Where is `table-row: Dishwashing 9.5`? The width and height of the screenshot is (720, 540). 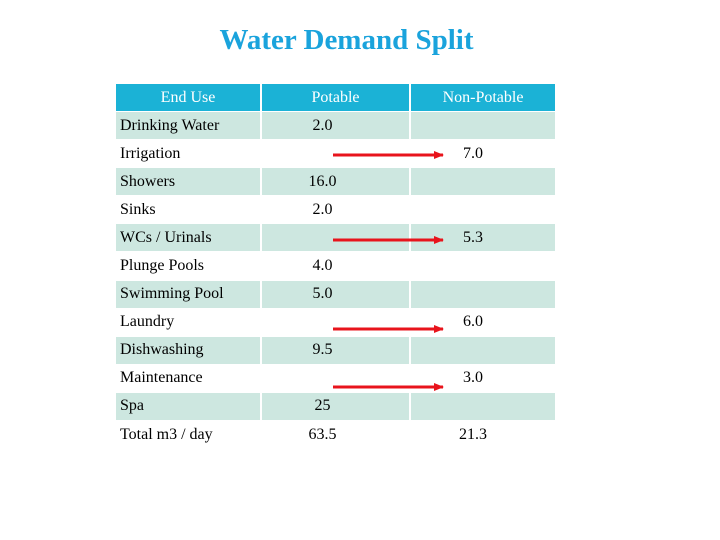 table-row: Dishwashing 9.5 is located at coordinates (336, 350).